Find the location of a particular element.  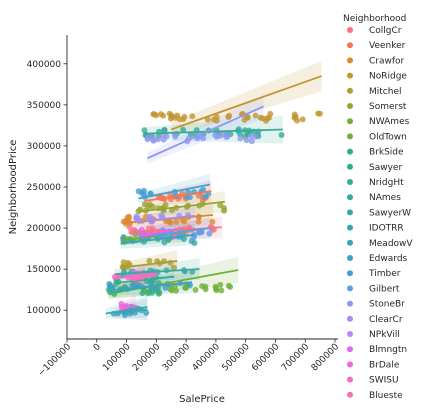

point-Timber is located at coordinates (143, 194).